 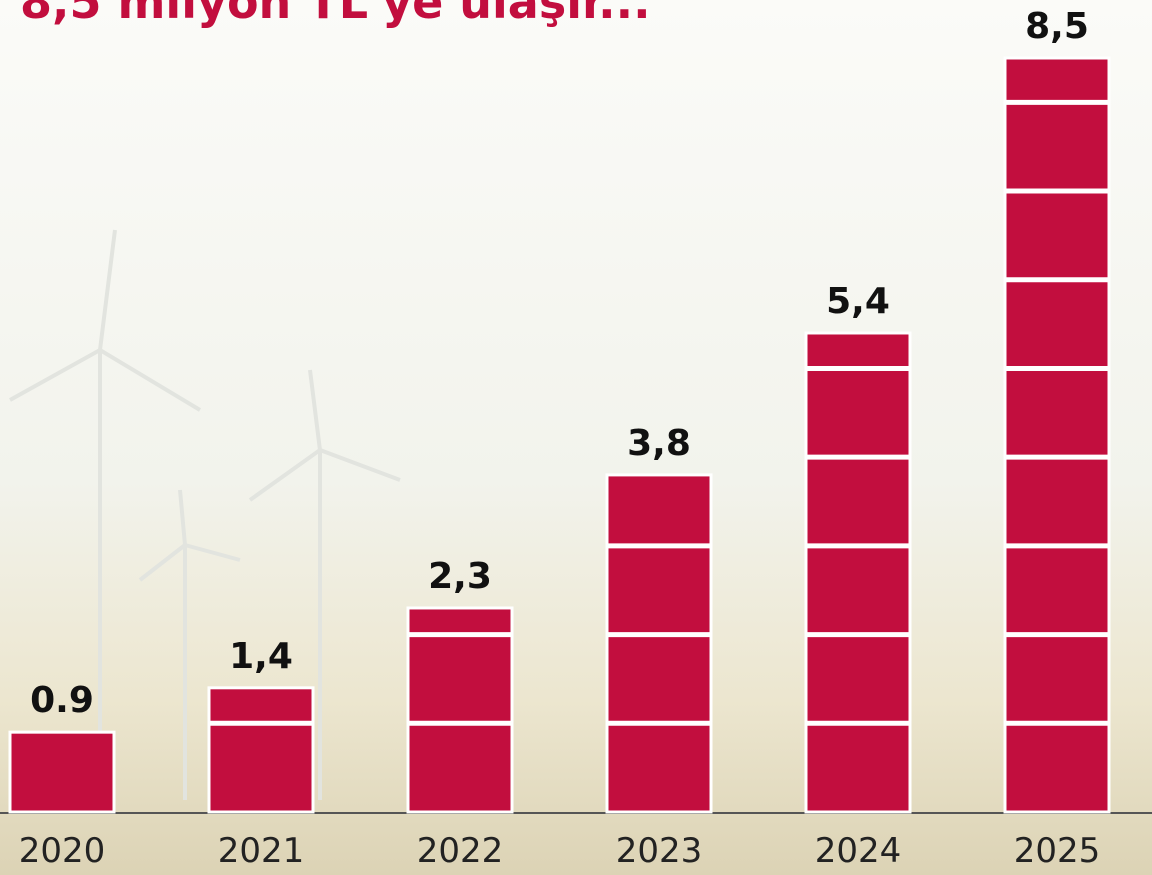 I want to click on value-label: 5,4, so click(x=858, y=301).